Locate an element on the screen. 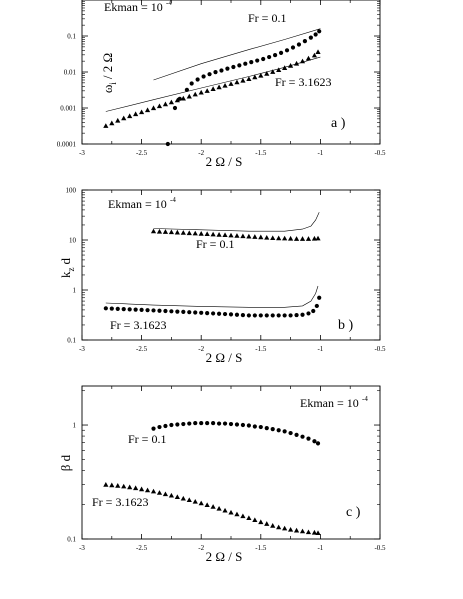 This screenshot has width=463, height=599. panel-c-fr-a-label: Fr = 0.1 is located at coordinates (147, 439).